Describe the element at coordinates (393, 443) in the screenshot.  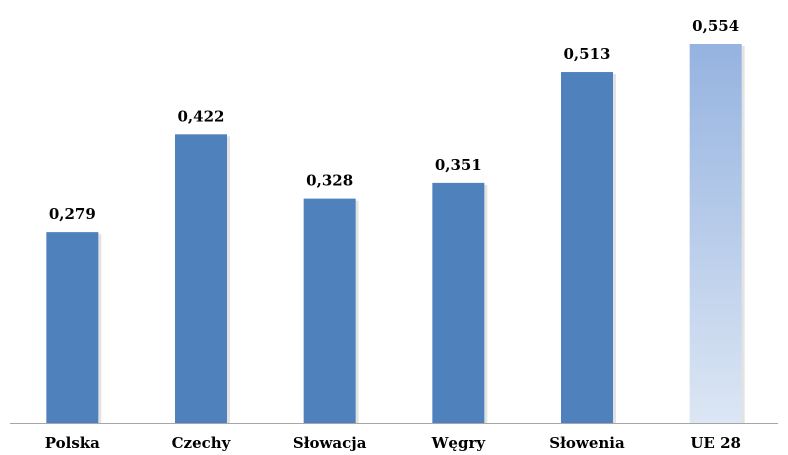
I see `x-tick-labels-layer: Polska Czechy Słowacja Węgry Słowenia UE 28` at that location.